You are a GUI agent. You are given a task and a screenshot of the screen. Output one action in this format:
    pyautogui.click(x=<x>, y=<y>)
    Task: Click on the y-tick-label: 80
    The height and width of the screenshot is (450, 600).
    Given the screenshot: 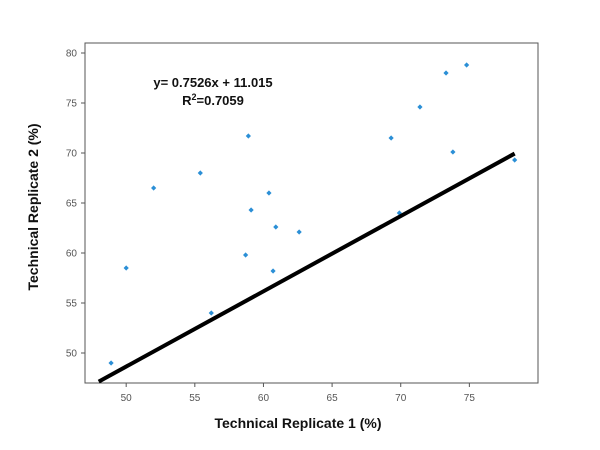 What is the action you would take?
    pyautogui.click(x=72, y=54)
    